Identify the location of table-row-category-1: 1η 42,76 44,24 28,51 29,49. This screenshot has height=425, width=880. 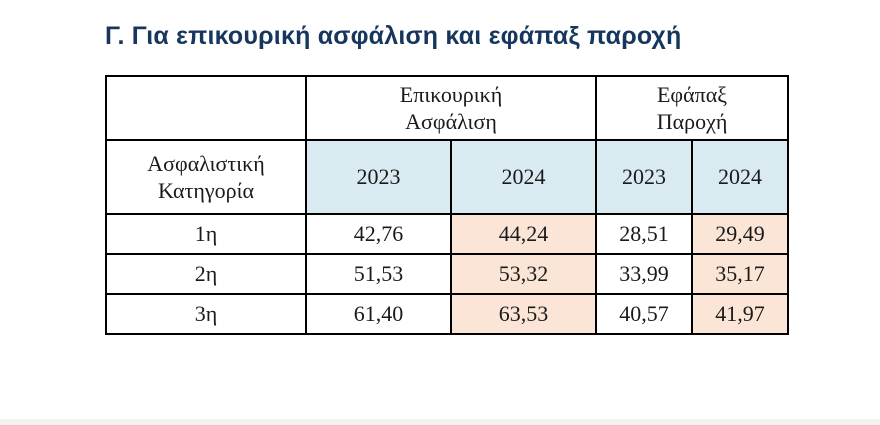
(447, 234).